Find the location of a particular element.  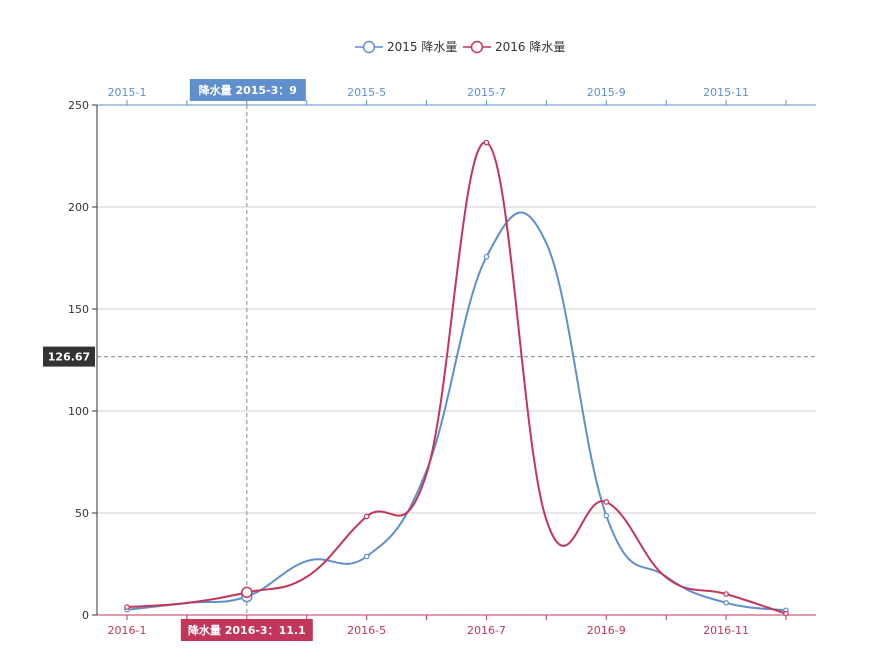

legend: 2015 降水量 2016 降水量 is located at coordinates (460, 47).